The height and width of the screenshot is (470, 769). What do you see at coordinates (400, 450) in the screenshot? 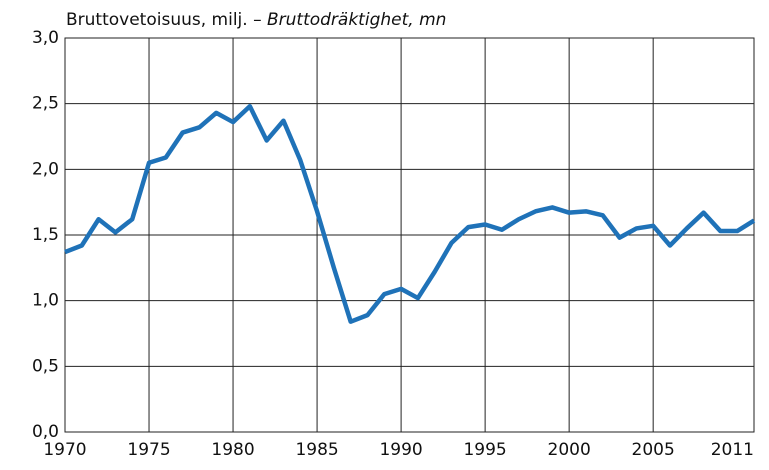
I see `x-tick-label: 1990` at bounding box center [400, 450].